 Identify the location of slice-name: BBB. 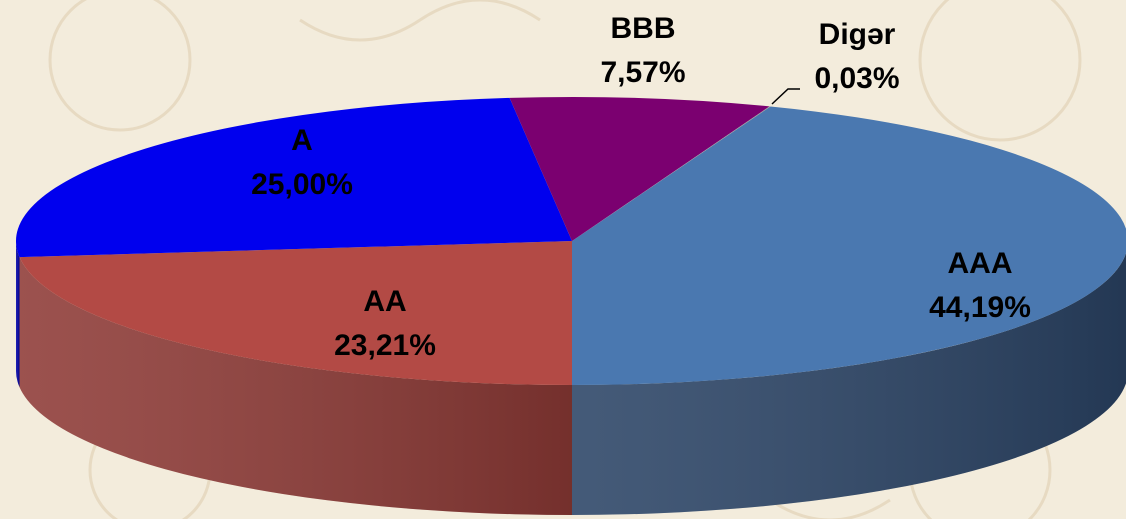
(643, 28).